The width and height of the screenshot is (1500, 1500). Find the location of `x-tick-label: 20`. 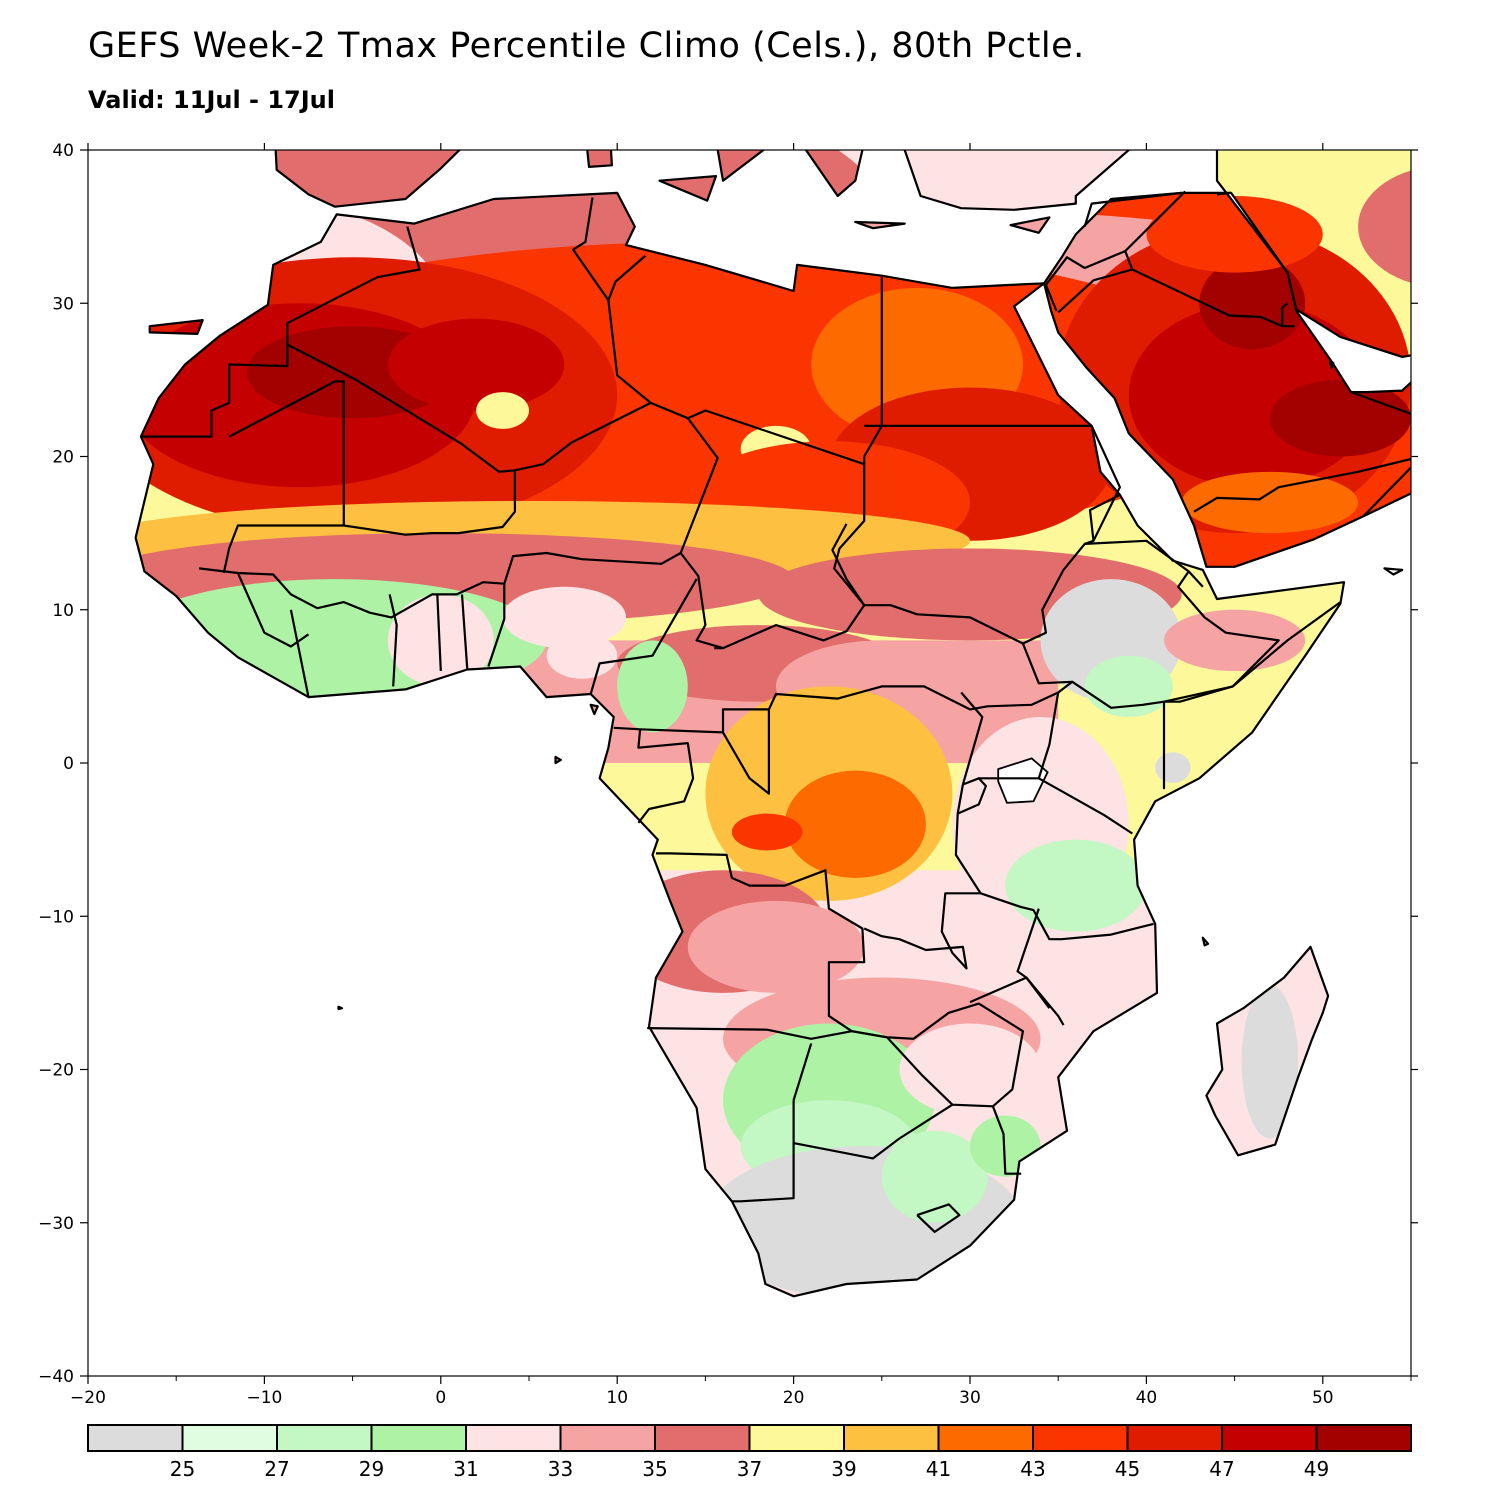

x-tick-label: 20 is located at coordinates (794, 1398).